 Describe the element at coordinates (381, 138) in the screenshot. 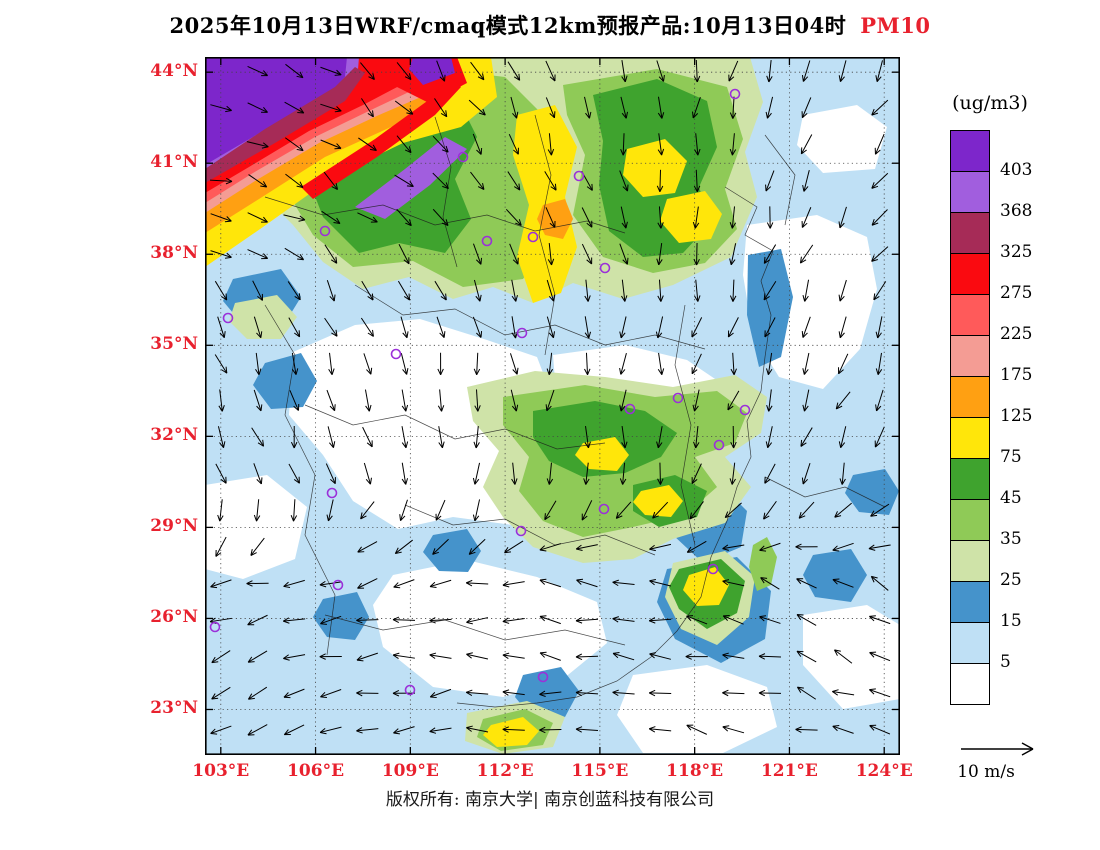

I see `contour-region-r` at that location.